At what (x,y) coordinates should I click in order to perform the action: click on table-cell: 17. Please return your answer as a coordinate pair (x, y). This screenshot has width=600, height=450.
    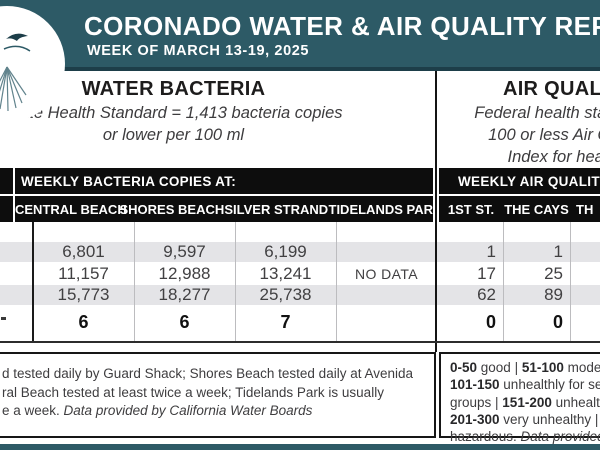
    Looking at the image, I should click on (486, 273).